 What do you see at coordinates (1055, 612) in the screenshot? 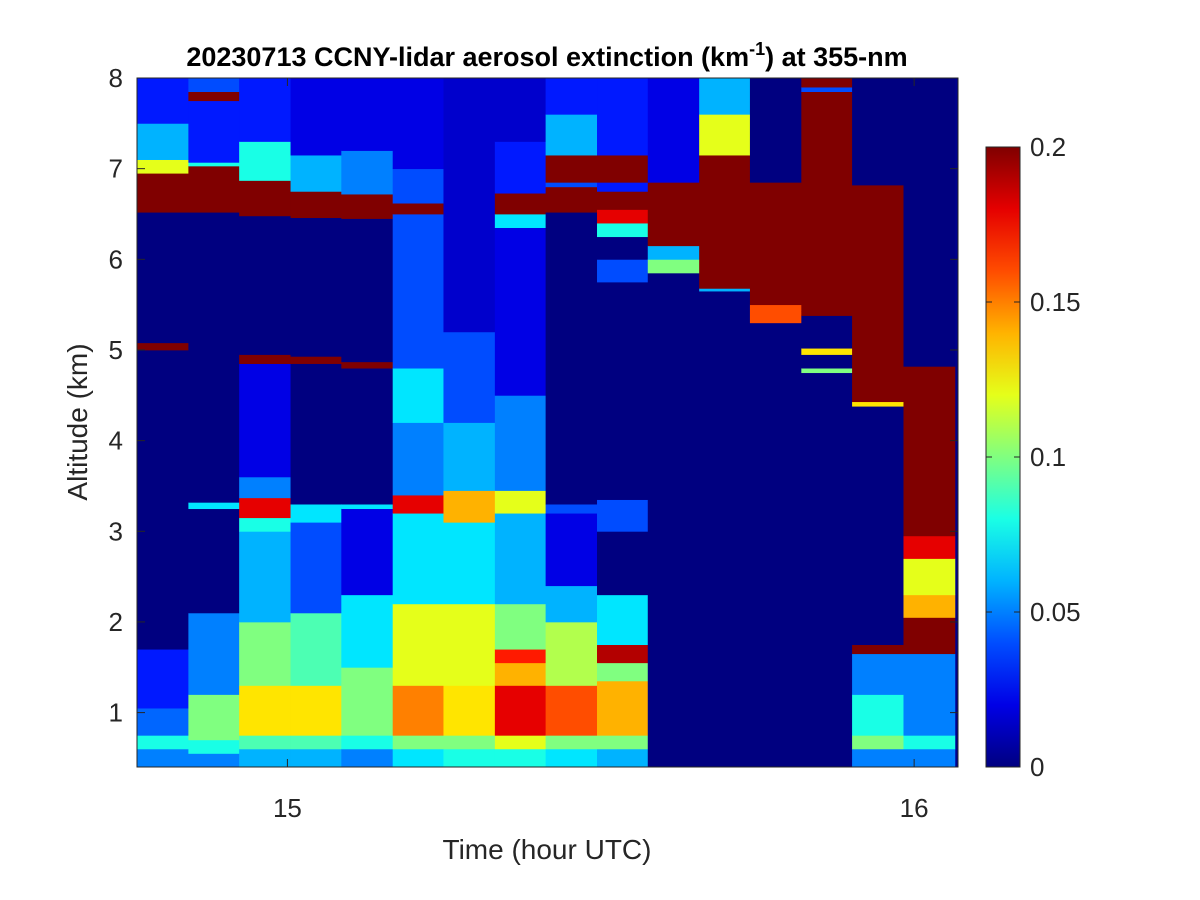
I see `colorbar-tick-label: 0.05` at bounding box center [1055, 612].